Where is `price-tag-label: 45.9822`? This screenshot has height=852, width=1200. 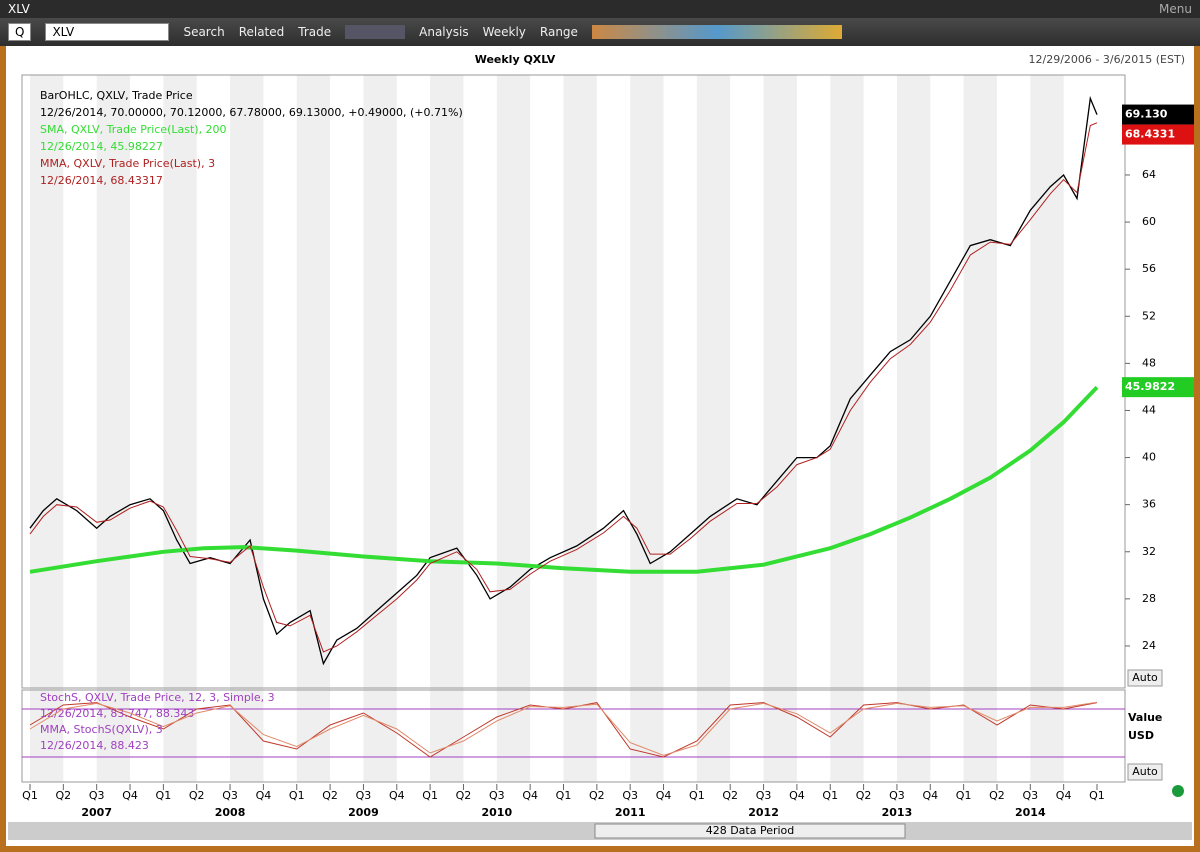
price-tag-label: 45.9822 is located at coordinates (1150, 386).